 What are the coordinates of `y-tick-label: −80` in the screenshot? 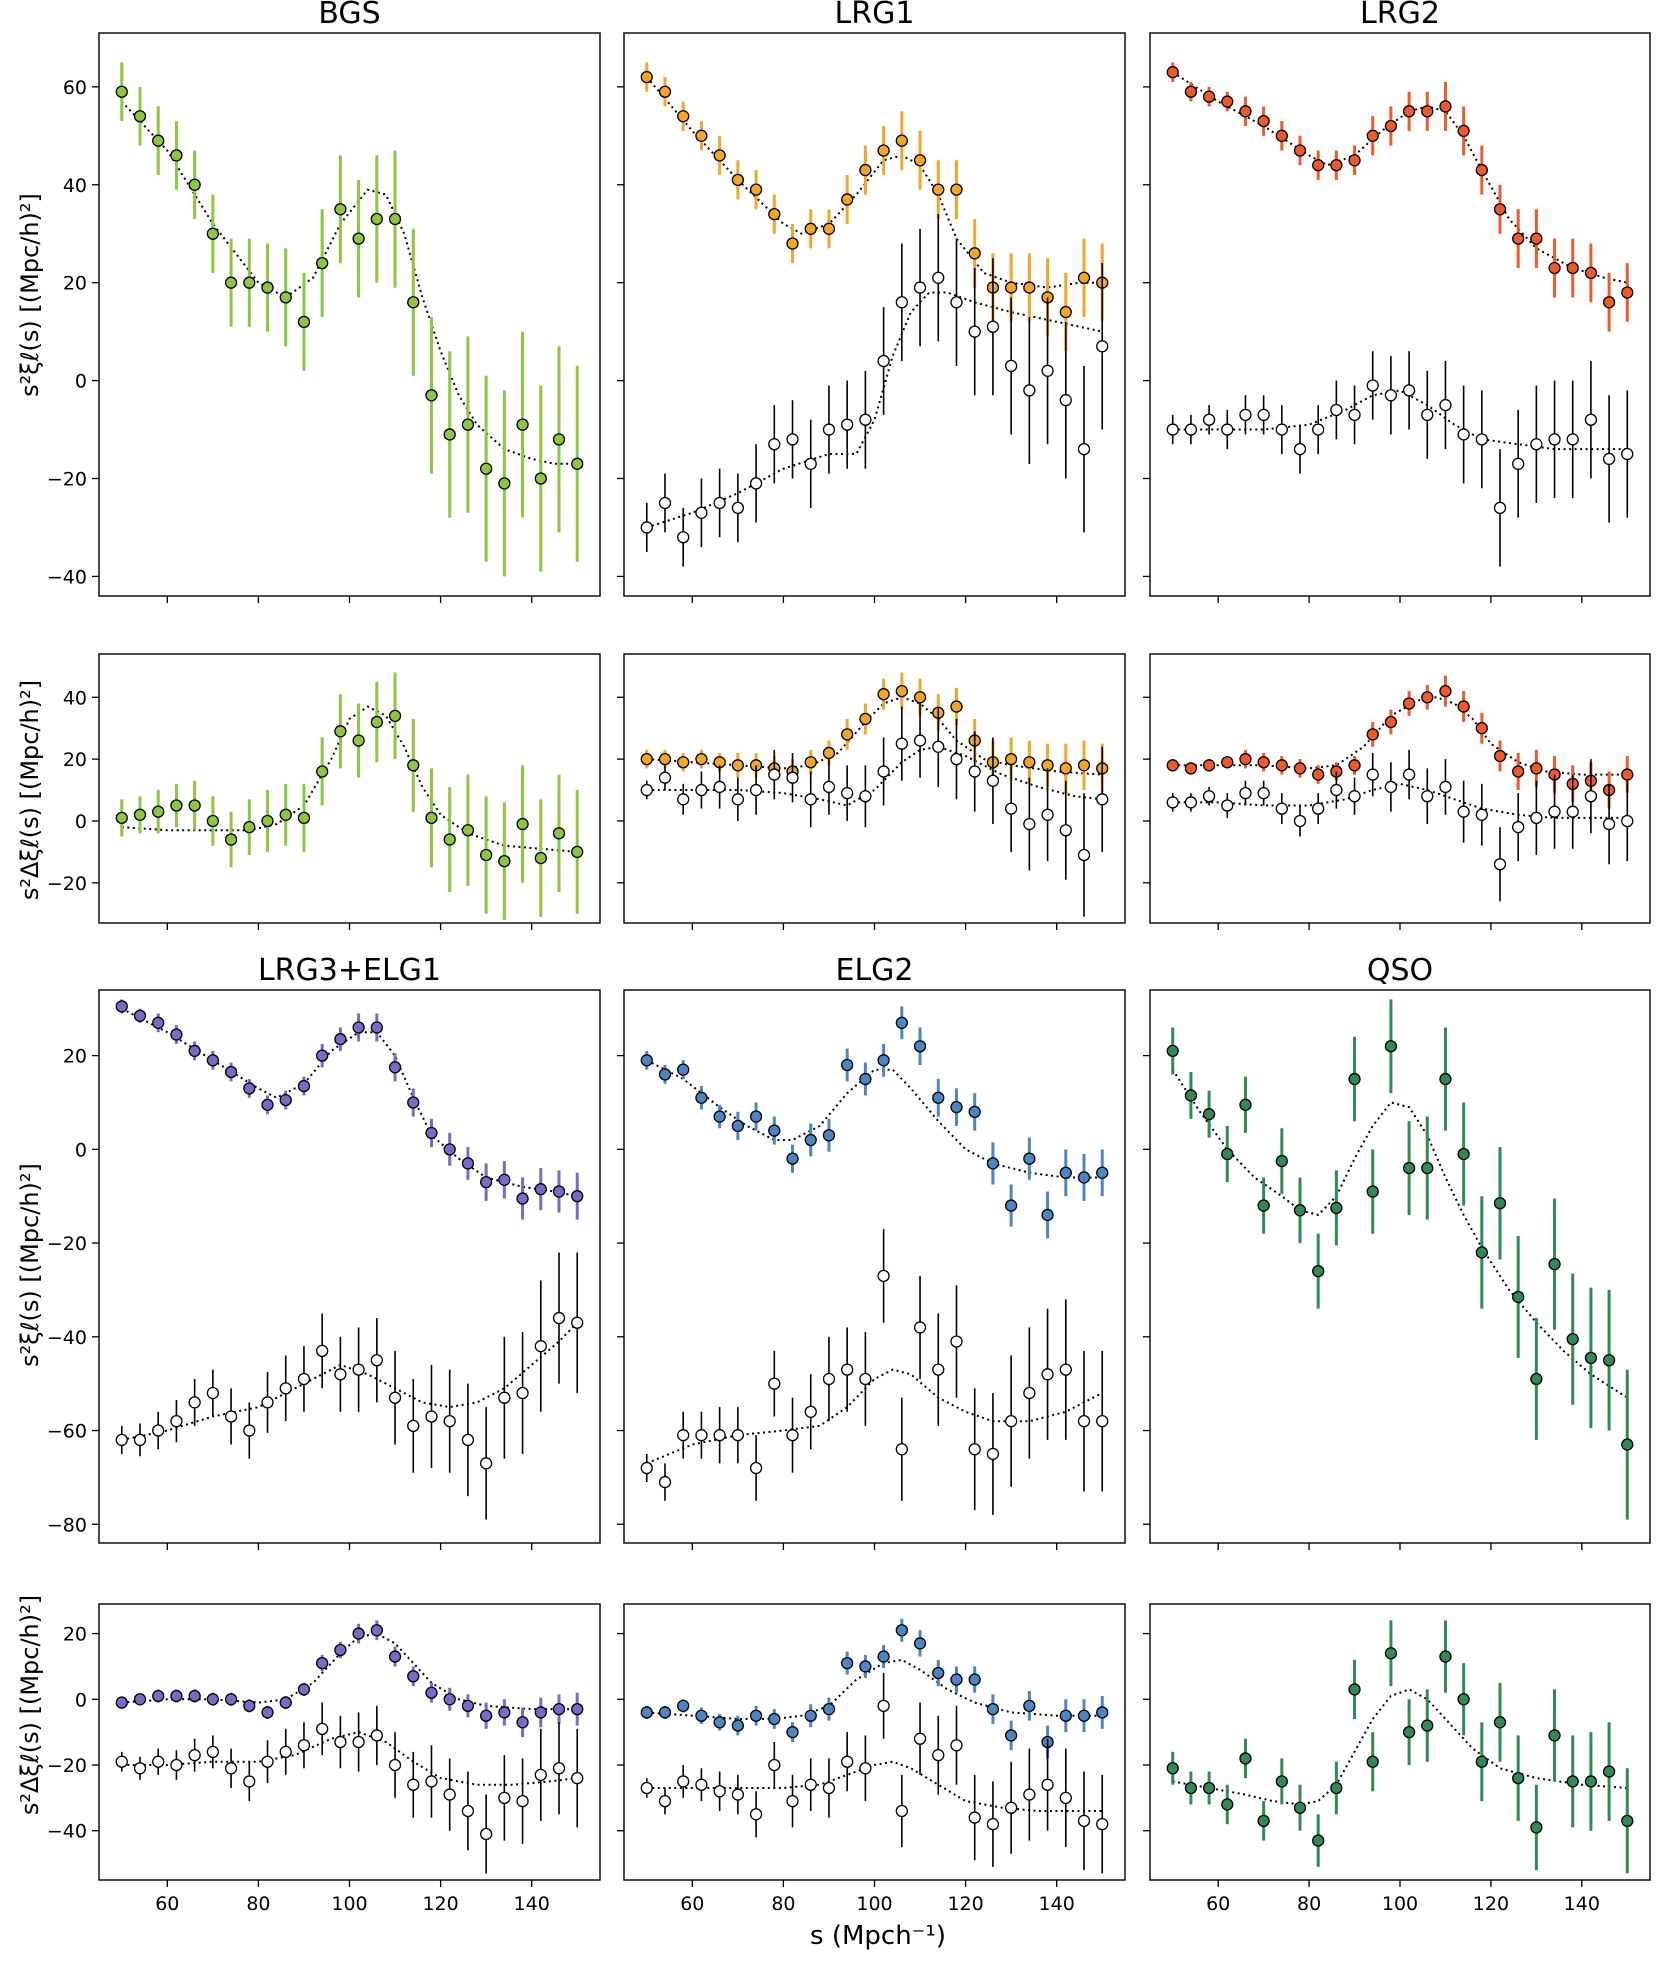 It's located at (67, 1525).